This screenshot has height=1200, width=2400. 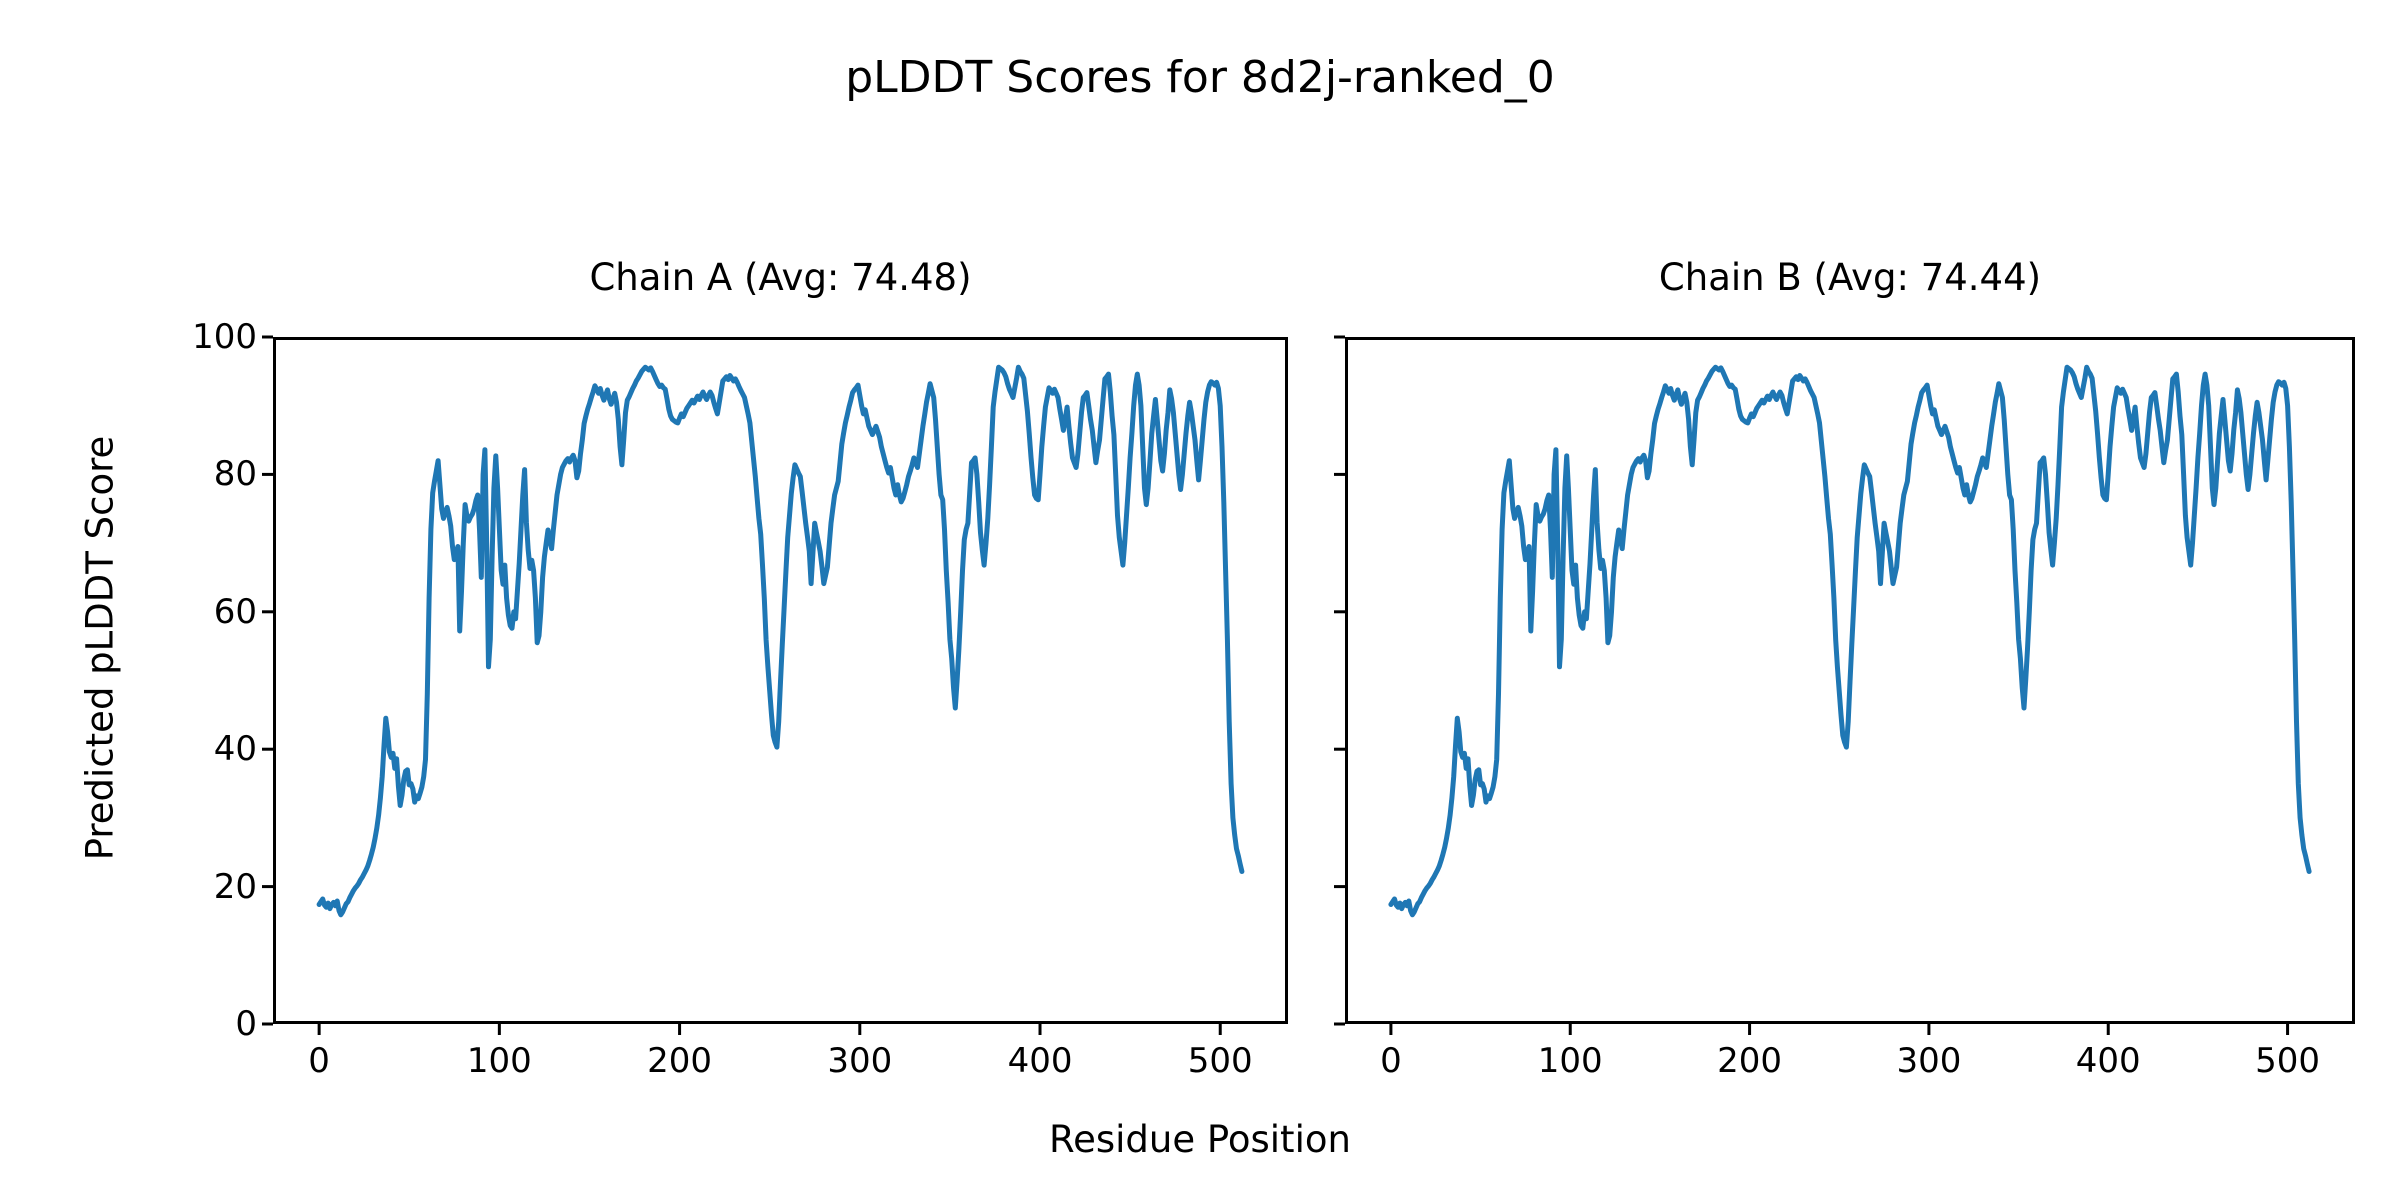 What do you see at coordinates (235, 474) in the screenshot?
I see `y-tick-label: 80` at bounding box center [235, 474].